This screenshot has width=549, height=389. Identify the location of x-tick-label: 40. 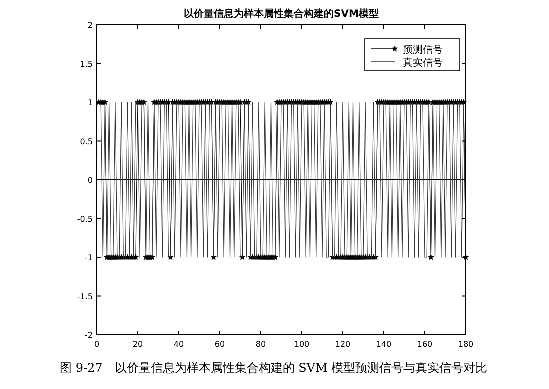
(179, 344).